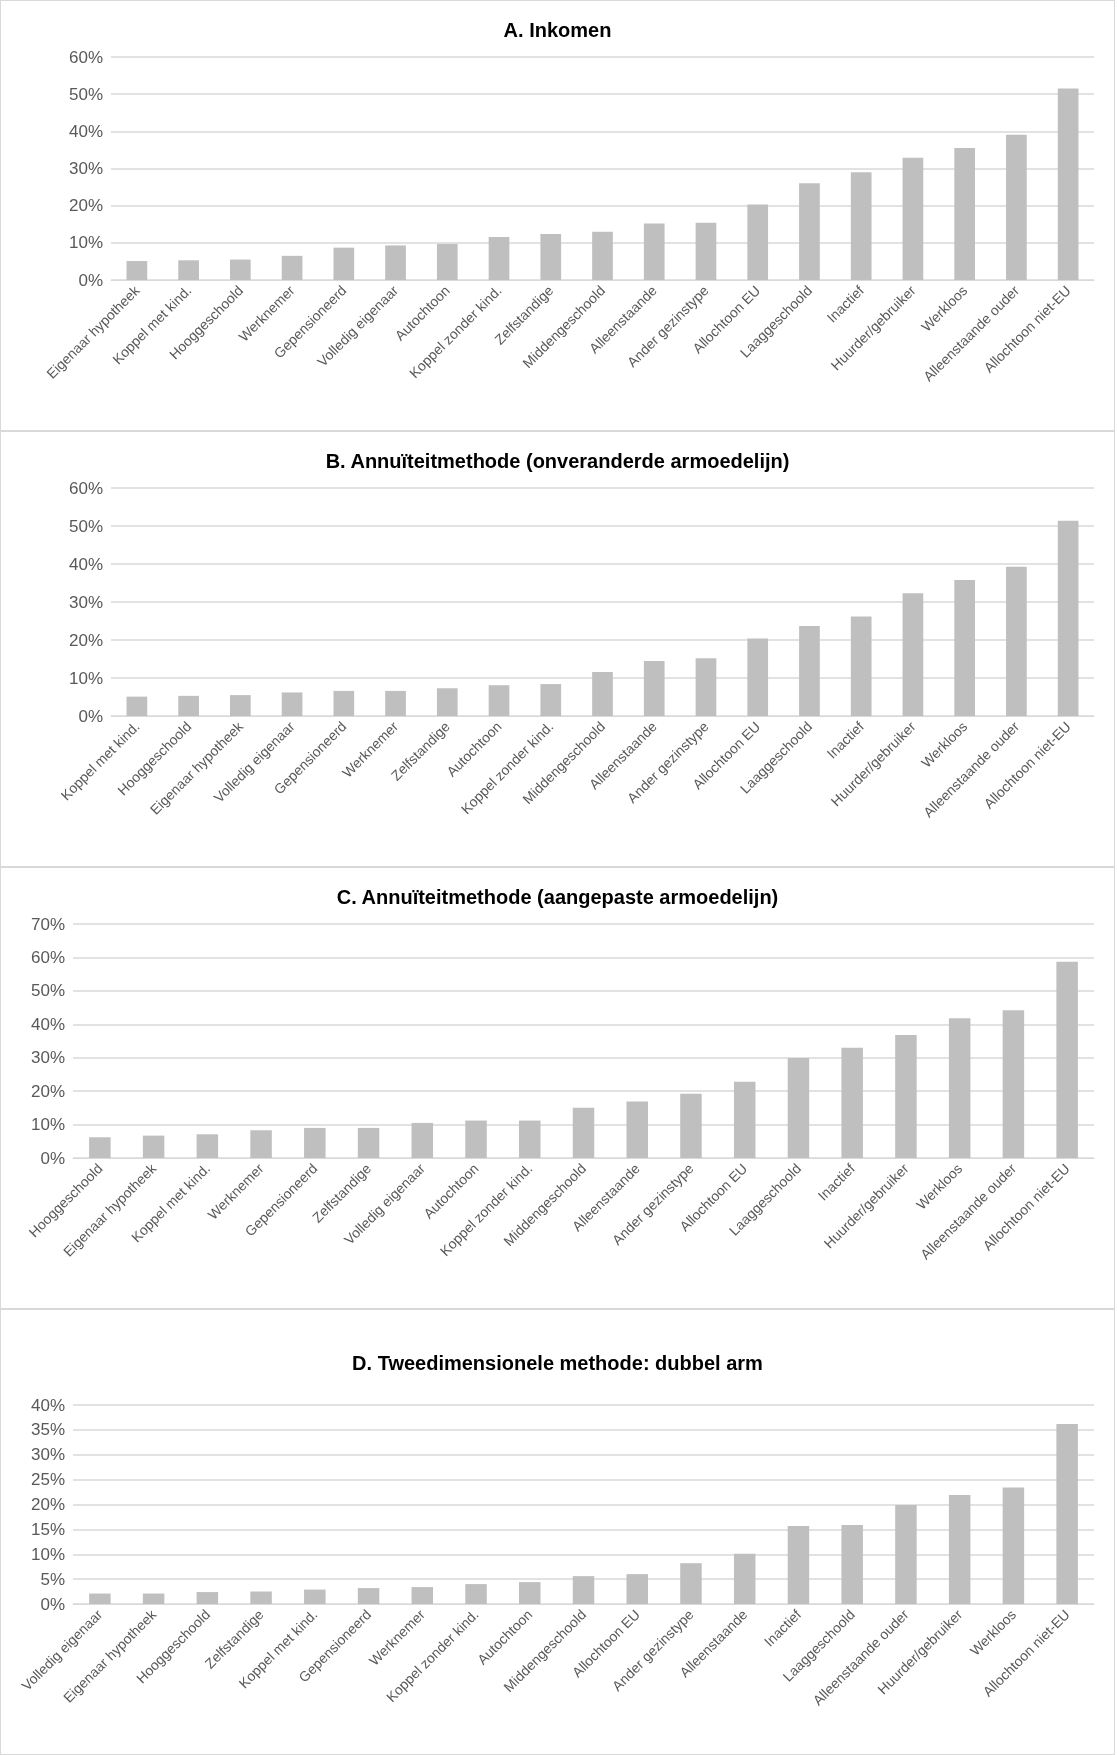 Image resolution: width=1117 pixels, height=1755 pixels. What do you see at coordinates (557, 461) in the screenshot?
I see `chart-title: B. Annuïteitmethode (onveranderde armoedelijn)` at bounding box center [557, 461].